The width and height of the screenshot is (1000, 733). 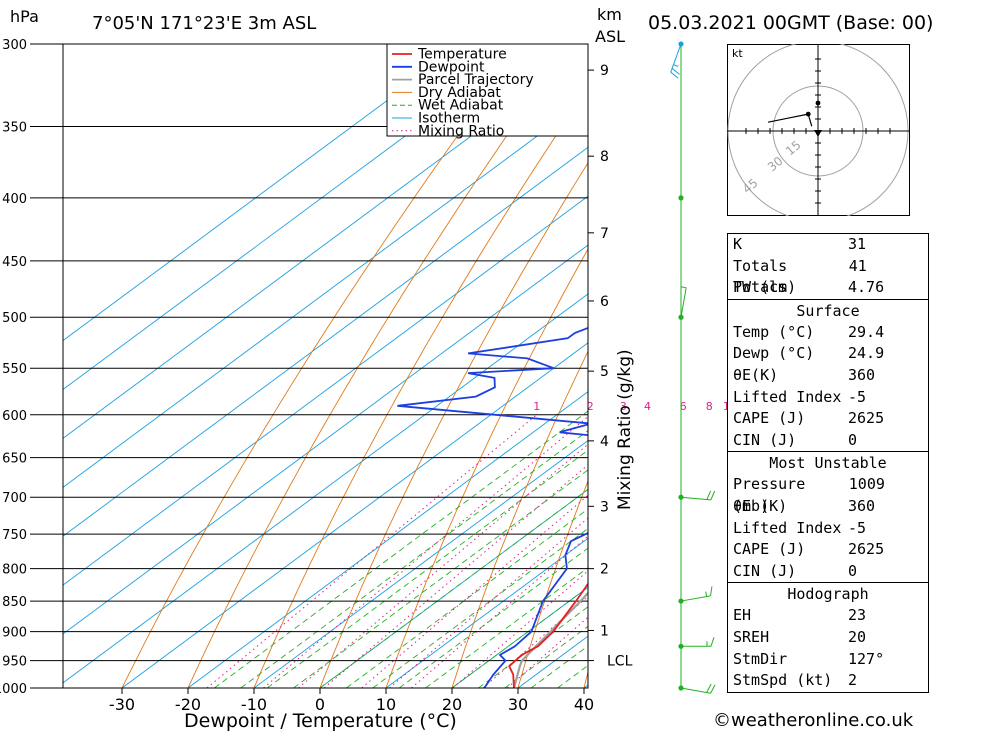 What do you see at coordinates (828, 310) in the screenshot?
I see `surface-title: Surface` at bounding box center [828, 310].